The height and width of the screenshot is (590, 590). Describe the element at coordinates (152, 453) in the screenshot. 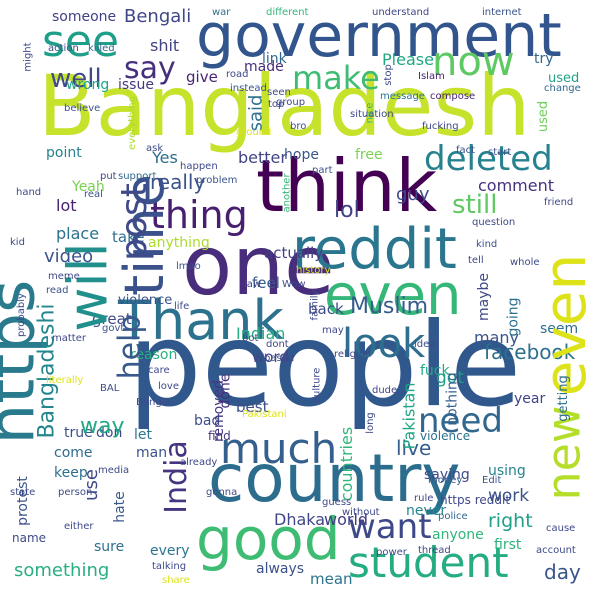

I see `word-man: man` at that location.